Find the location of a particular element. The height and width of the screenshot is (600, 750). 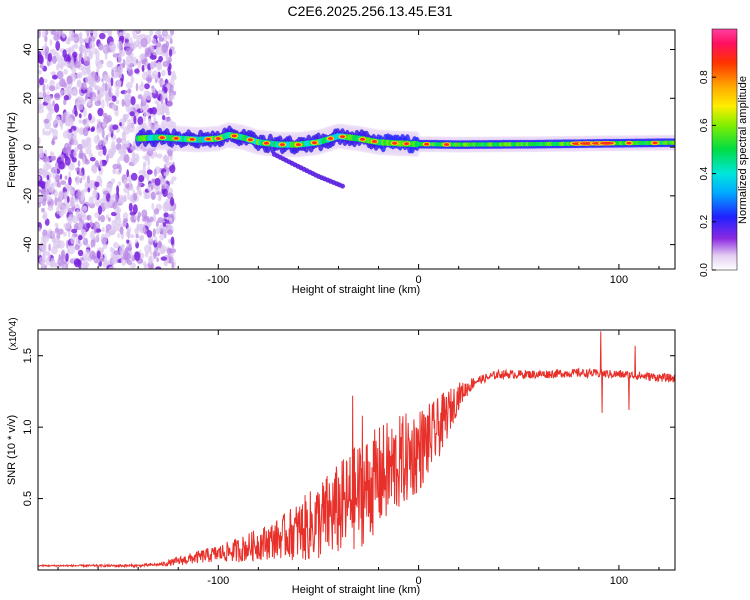

colorbar-tick-label: 0.6 is located at coordinates (704, 125).